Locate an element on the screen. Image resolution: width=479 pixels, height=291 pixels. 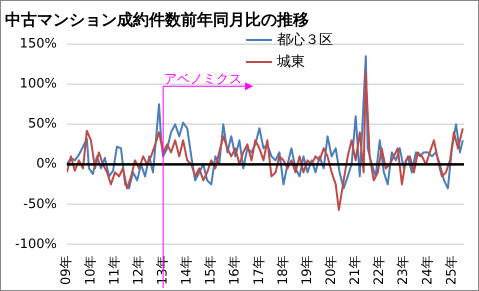
x-tick-label: 20年 is located at coordinates (331, 270).